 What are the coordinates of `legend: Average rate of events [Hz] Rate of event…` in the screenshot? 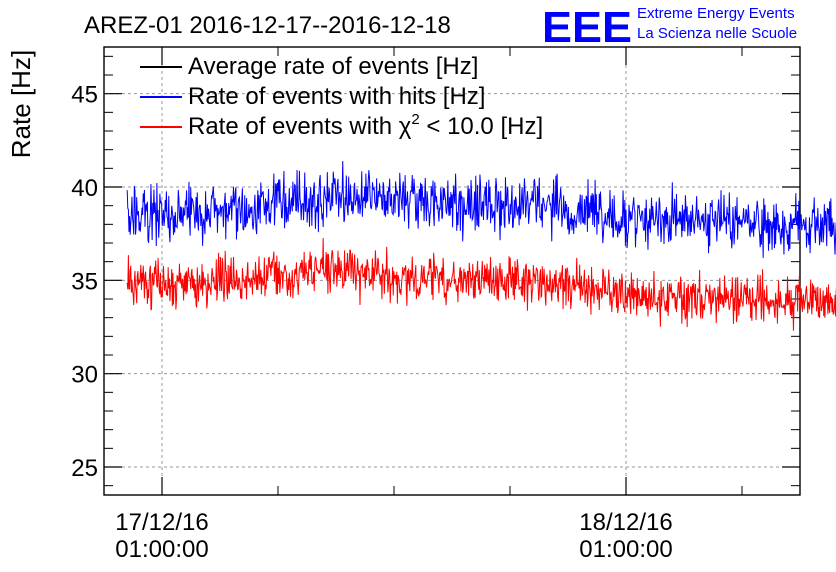 It's located at (341, 96).